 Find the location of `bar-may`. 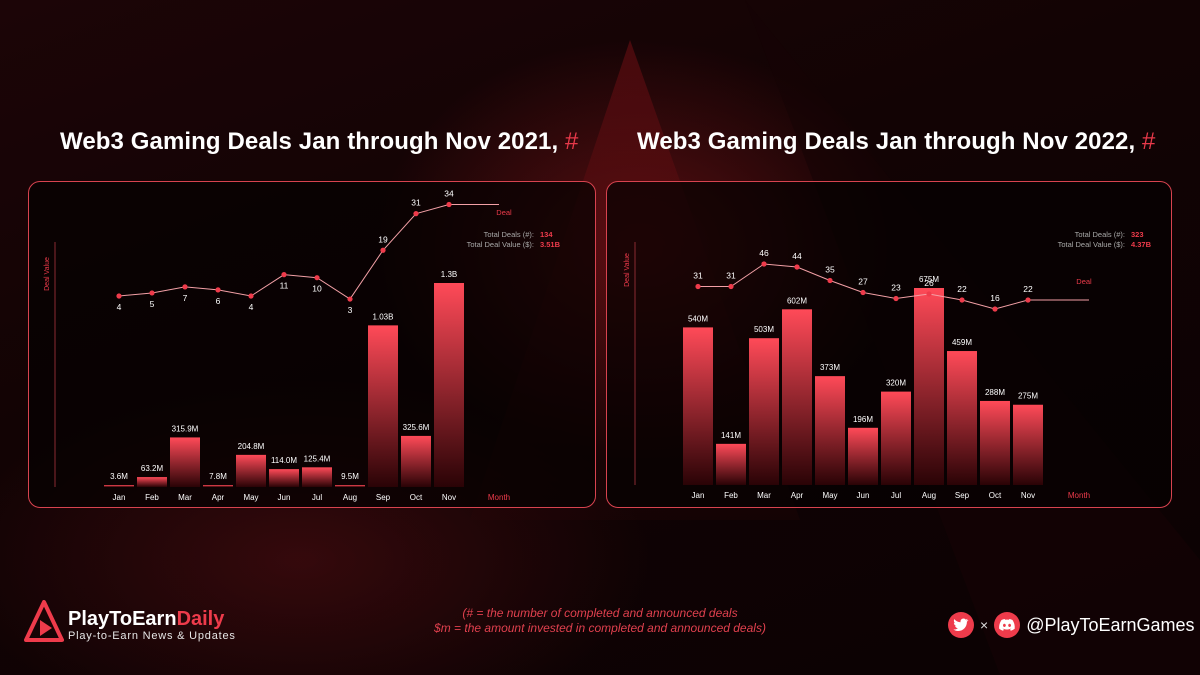

bar-may is located at coordinates (251, 470).